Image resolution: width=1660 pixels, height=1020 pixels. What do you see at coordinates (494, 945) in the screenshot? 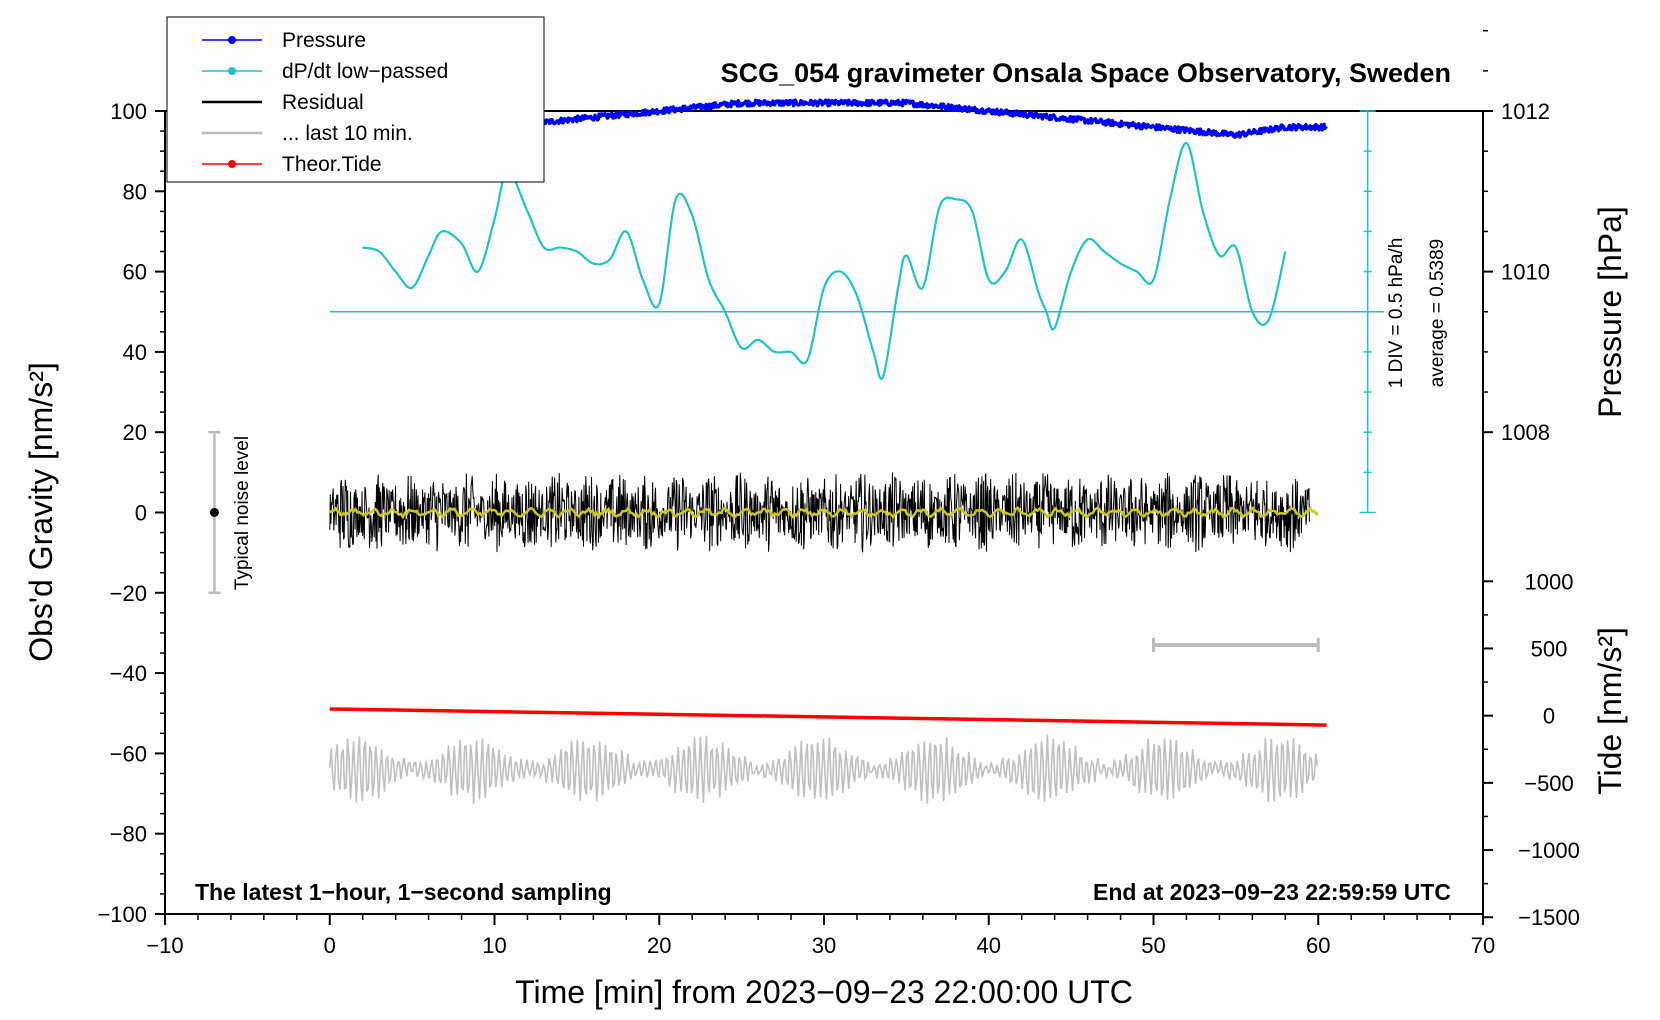
I see `x-tick-label: 10` at bounding box center [494, 945].